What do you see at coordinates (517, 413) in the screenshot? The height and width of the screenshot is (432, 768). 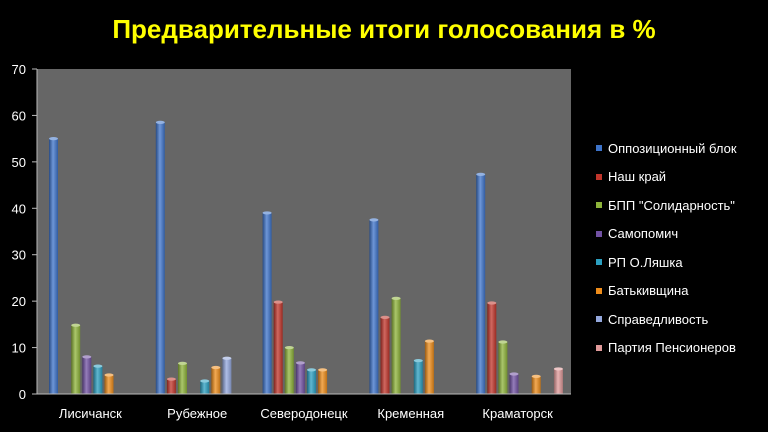 I see `x-tick-label: Краматорск` at bounding box center [517, 413].